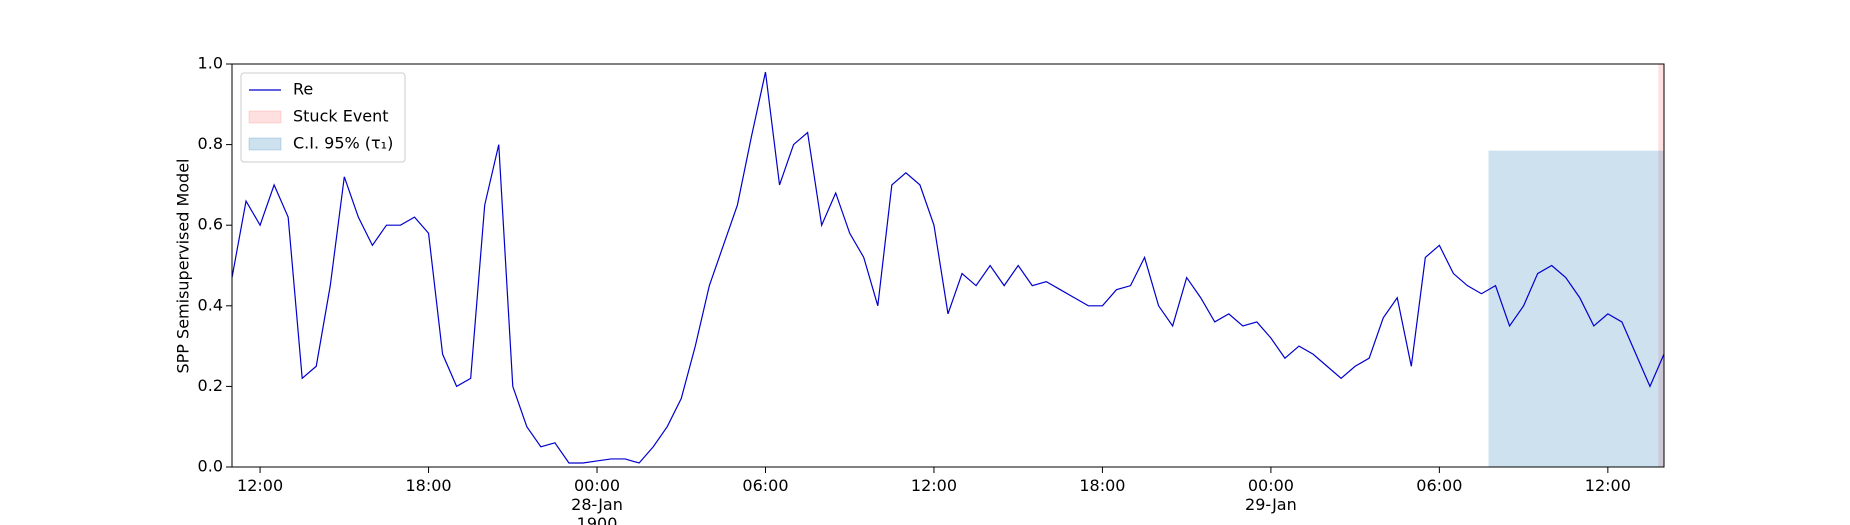 Image resolution: width=1850 pixels, height=525 pixels. Describe the element at coordinates (210, 224) in the screenshot. I see `y-tick-label: 0.6` at that location.